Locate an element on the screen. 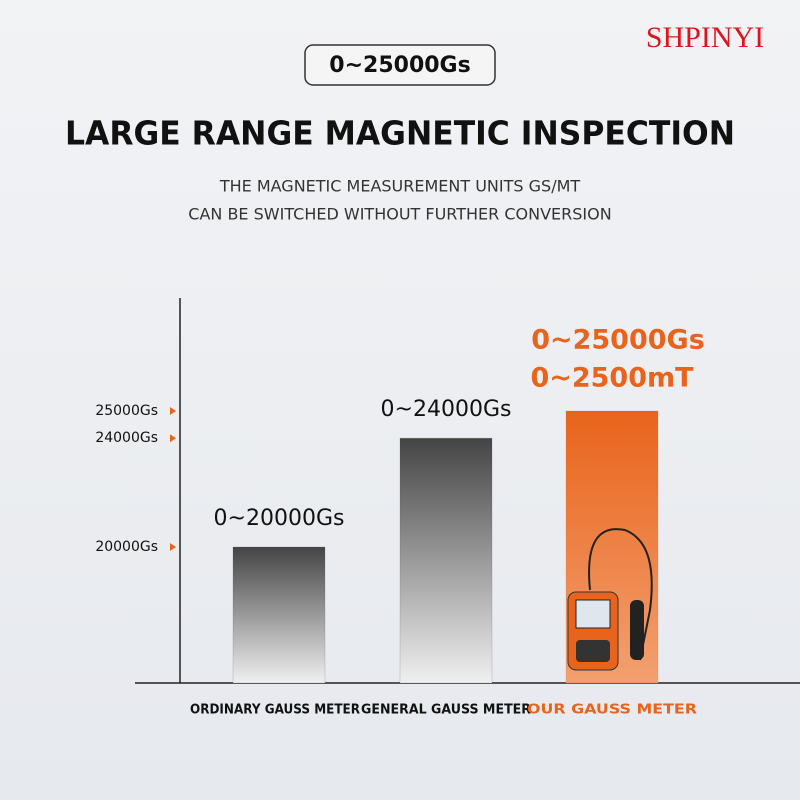  badge is located at coordinates (400, 65).